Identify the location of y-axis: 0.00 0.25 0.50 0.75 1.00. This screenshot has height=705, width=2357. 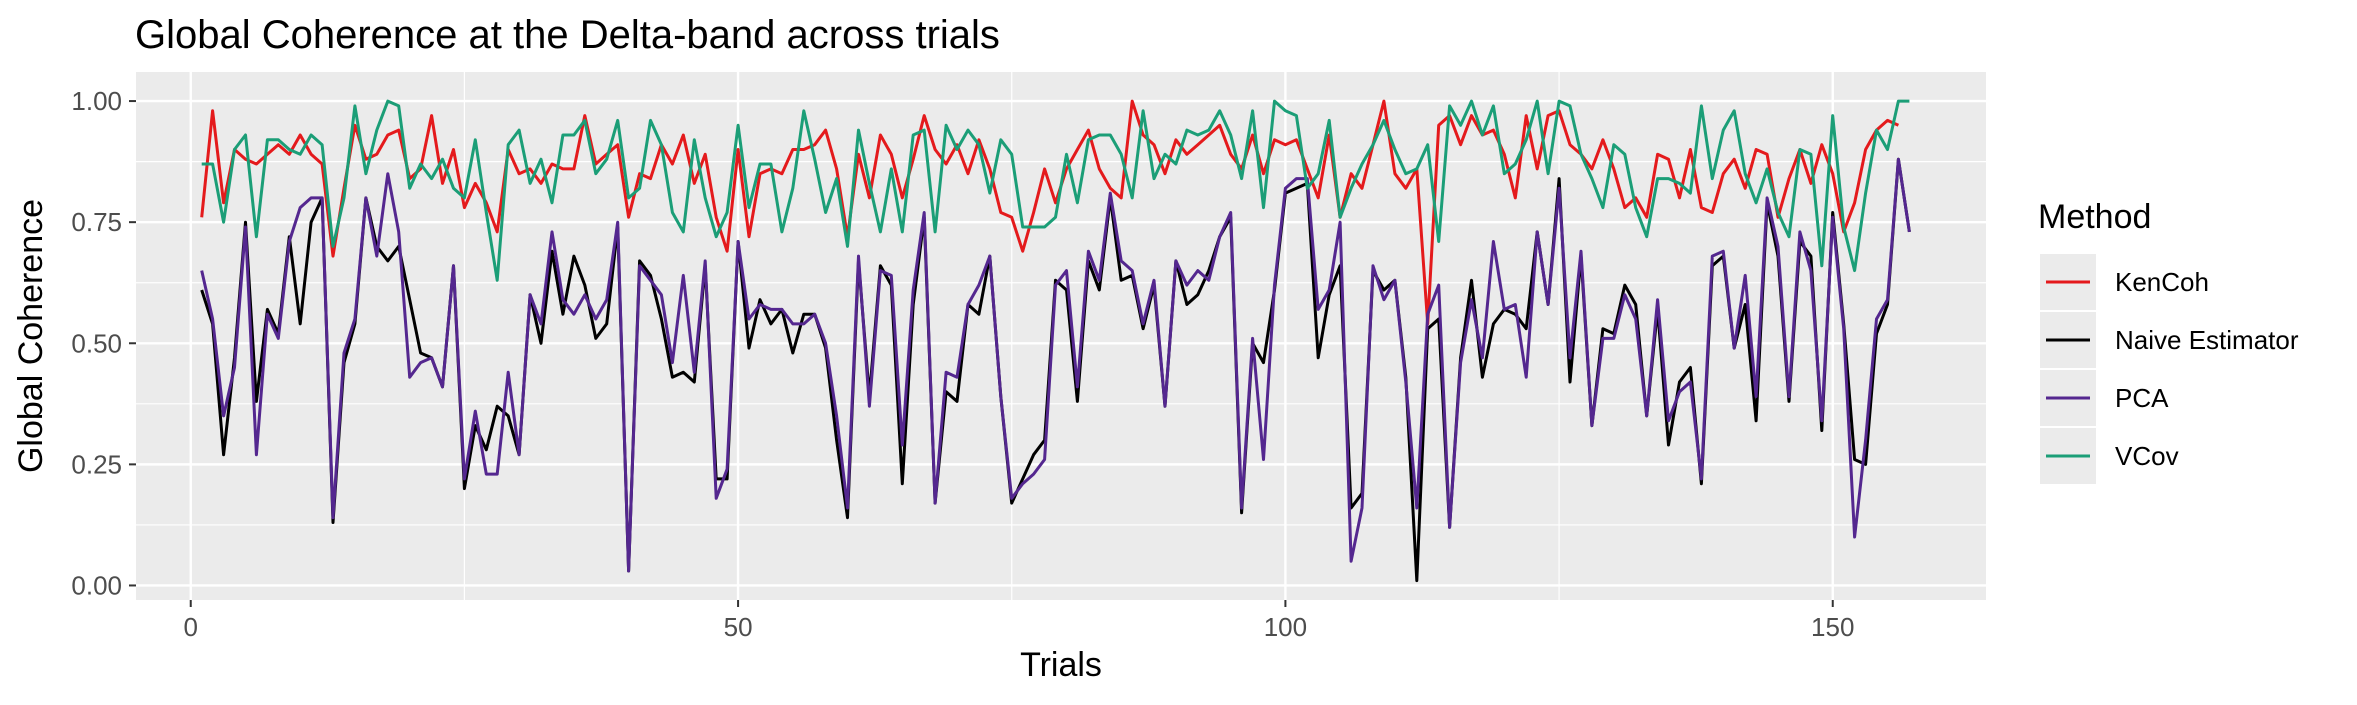
(103, 343).